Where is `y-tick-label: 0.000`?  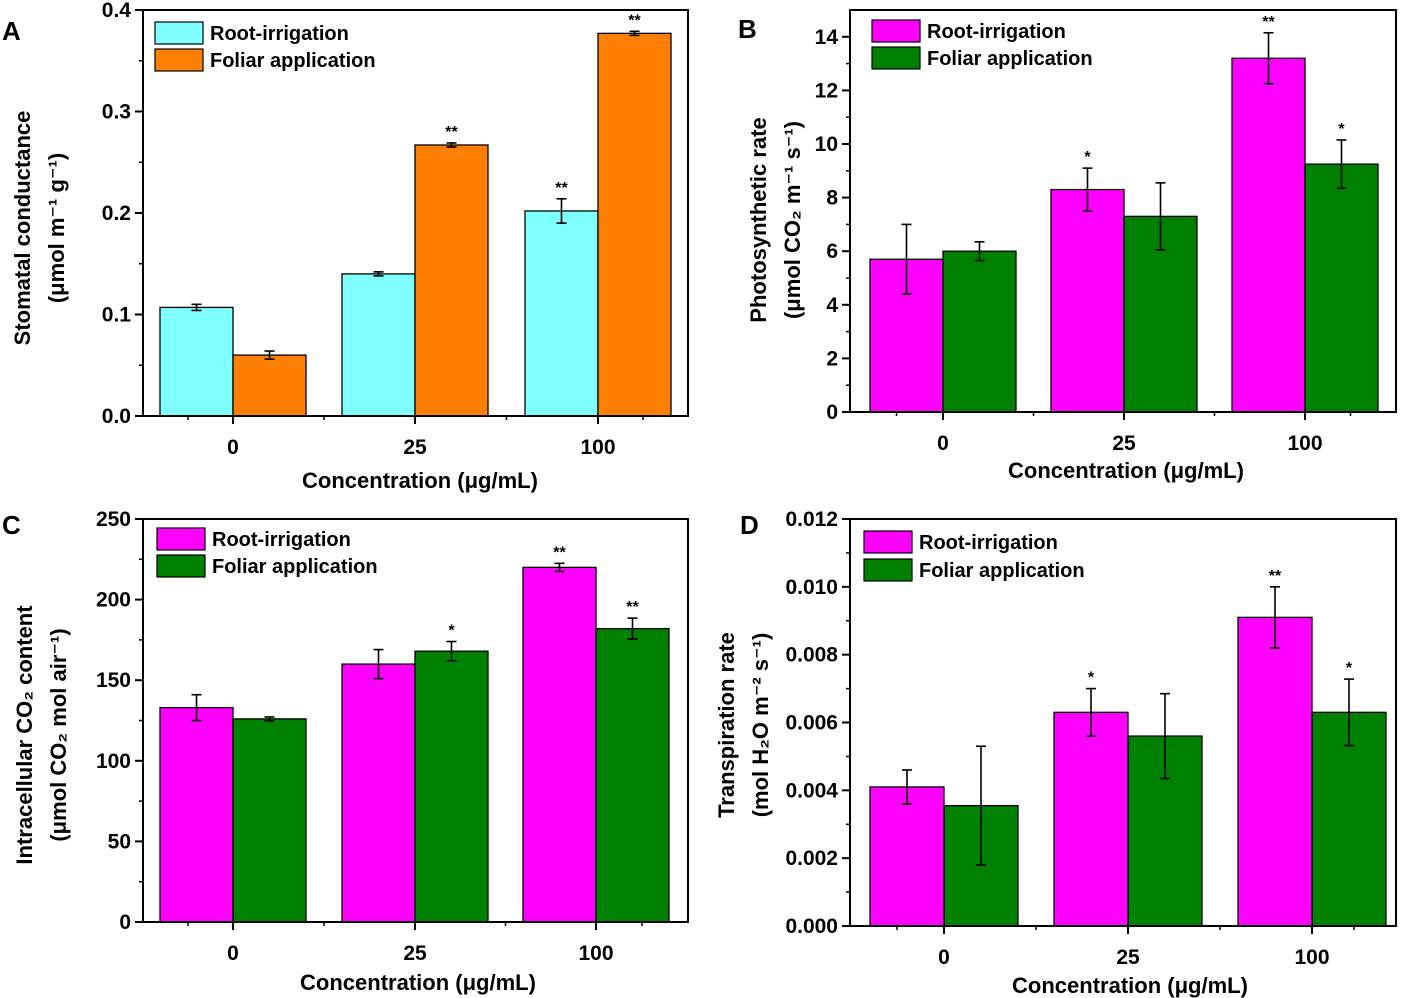
y-tick-label: 0.000 is located at coordinates (811, 926).